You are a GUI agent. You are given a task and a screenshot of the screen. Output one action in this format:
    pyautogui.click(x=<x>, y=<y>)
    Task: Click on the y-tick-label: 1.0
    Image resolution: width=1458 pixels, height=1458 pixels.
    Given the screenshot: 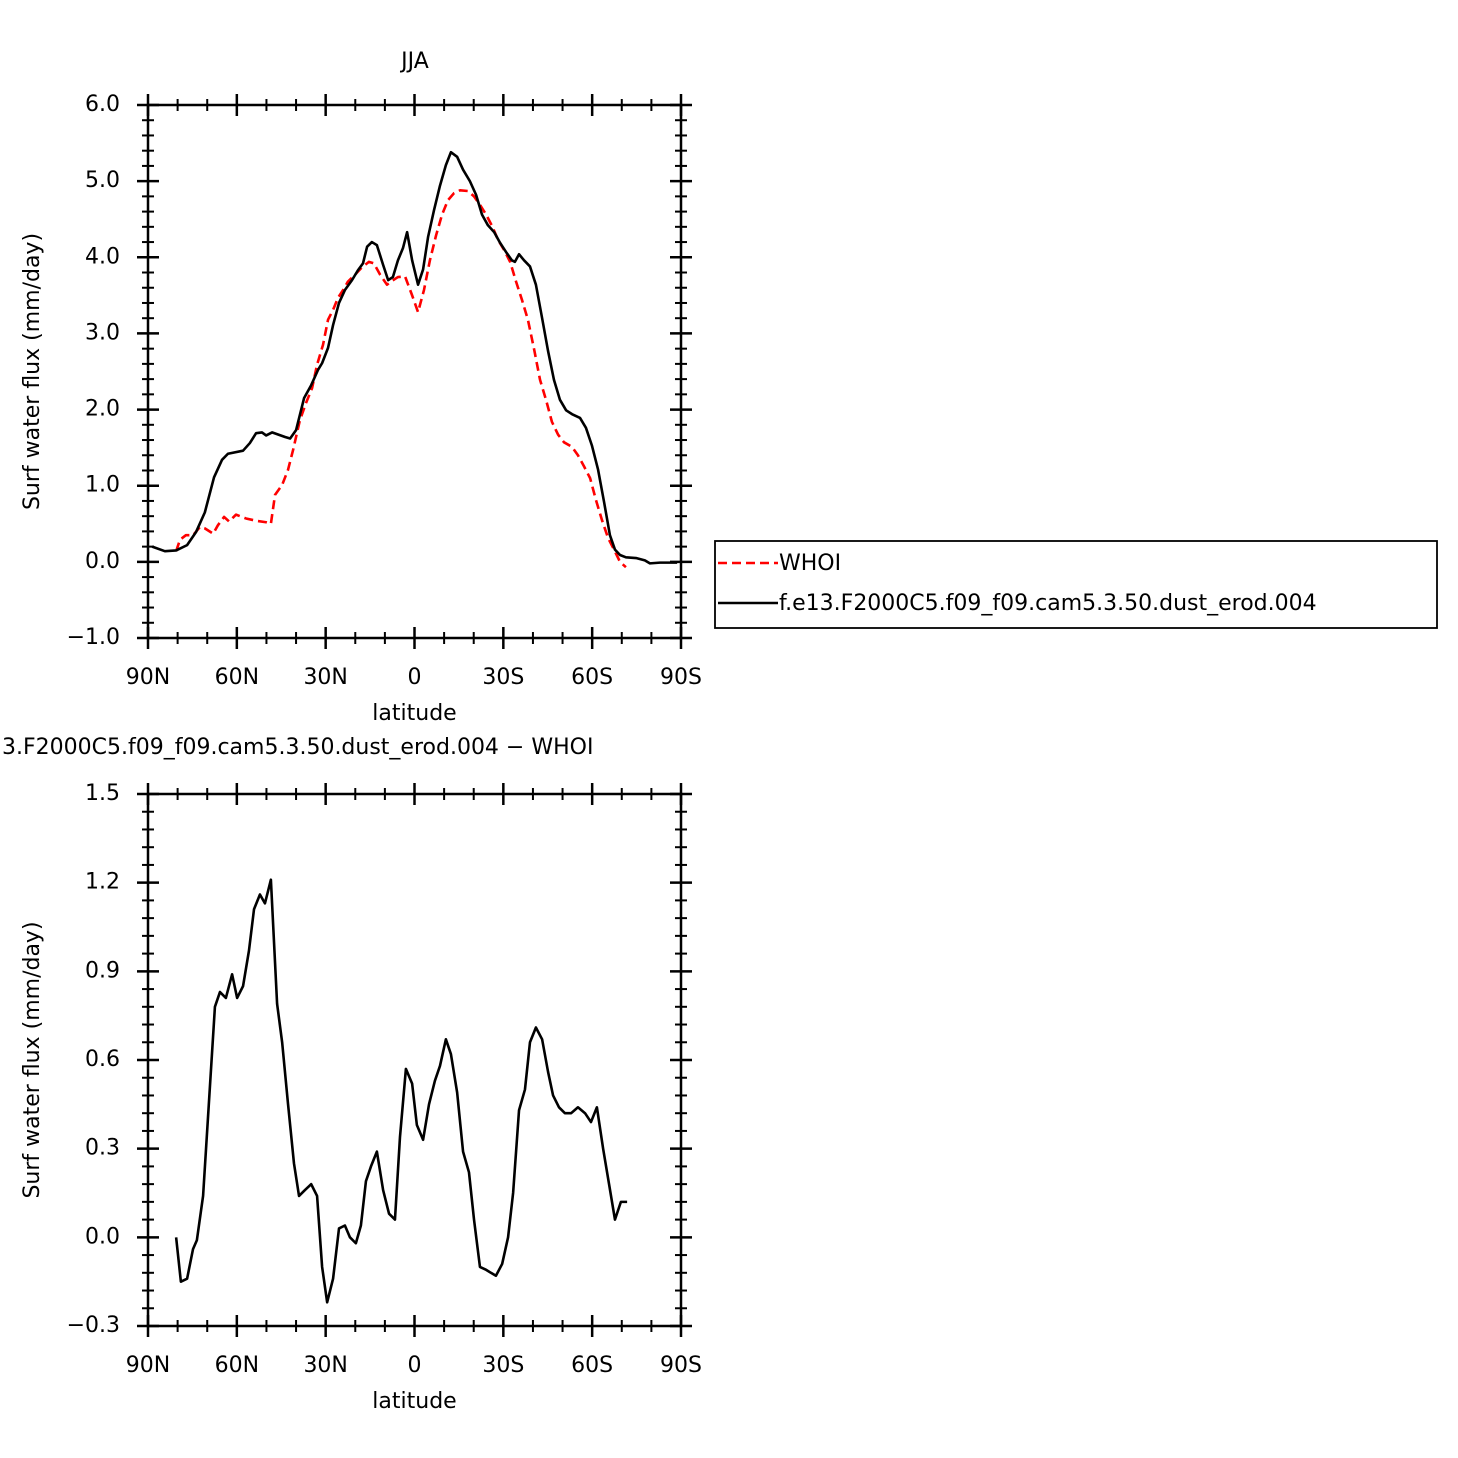 What is the action you would take?
    pyautogui.click(x=102, y=485)
    